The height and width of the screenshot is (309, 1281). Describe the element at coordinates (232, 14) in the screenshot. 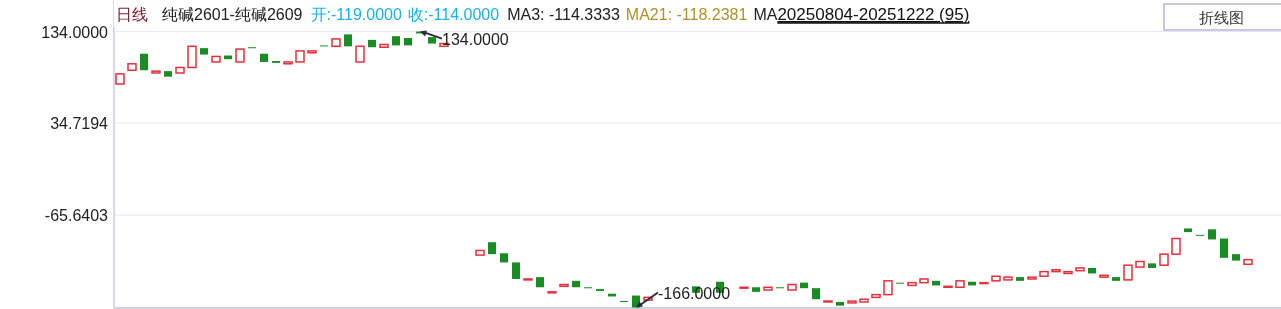

I see `chart-subtitle: 纯碱2601-纯碱2609` at that location.